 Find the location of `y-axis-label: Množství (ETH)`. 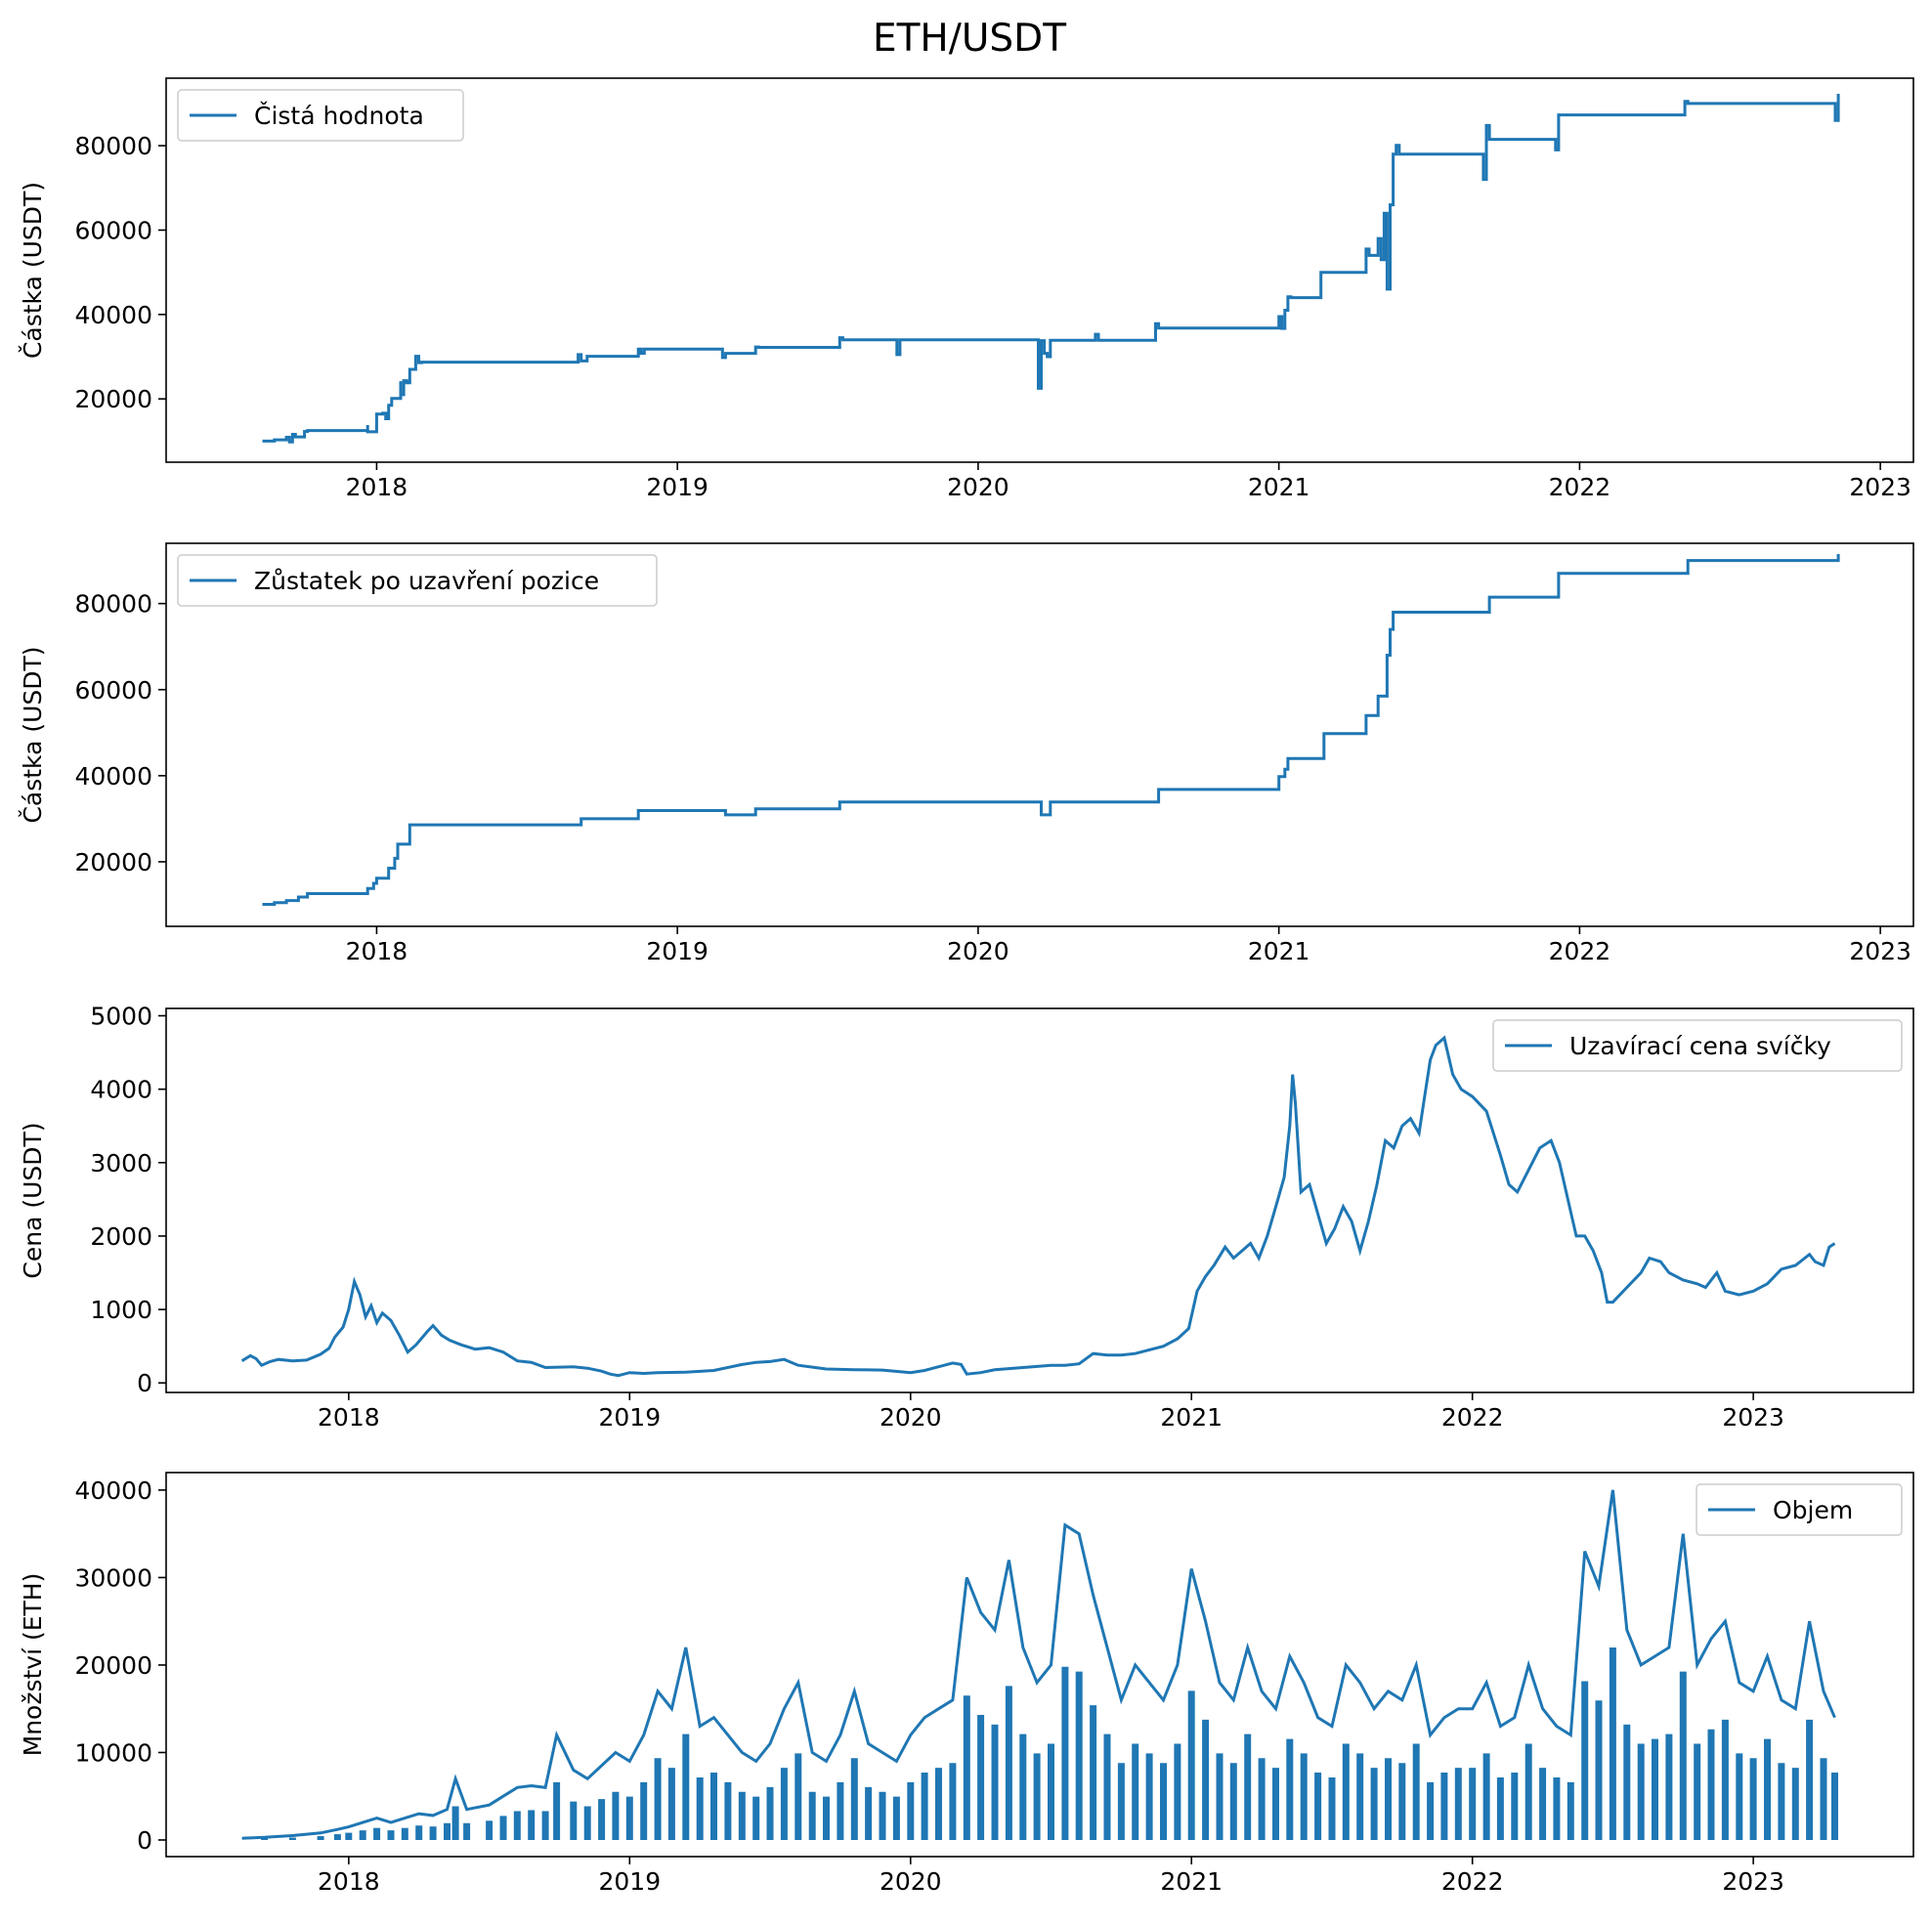

y-axis-label: Množství (ETH) is located at coordinates (33, 1665).